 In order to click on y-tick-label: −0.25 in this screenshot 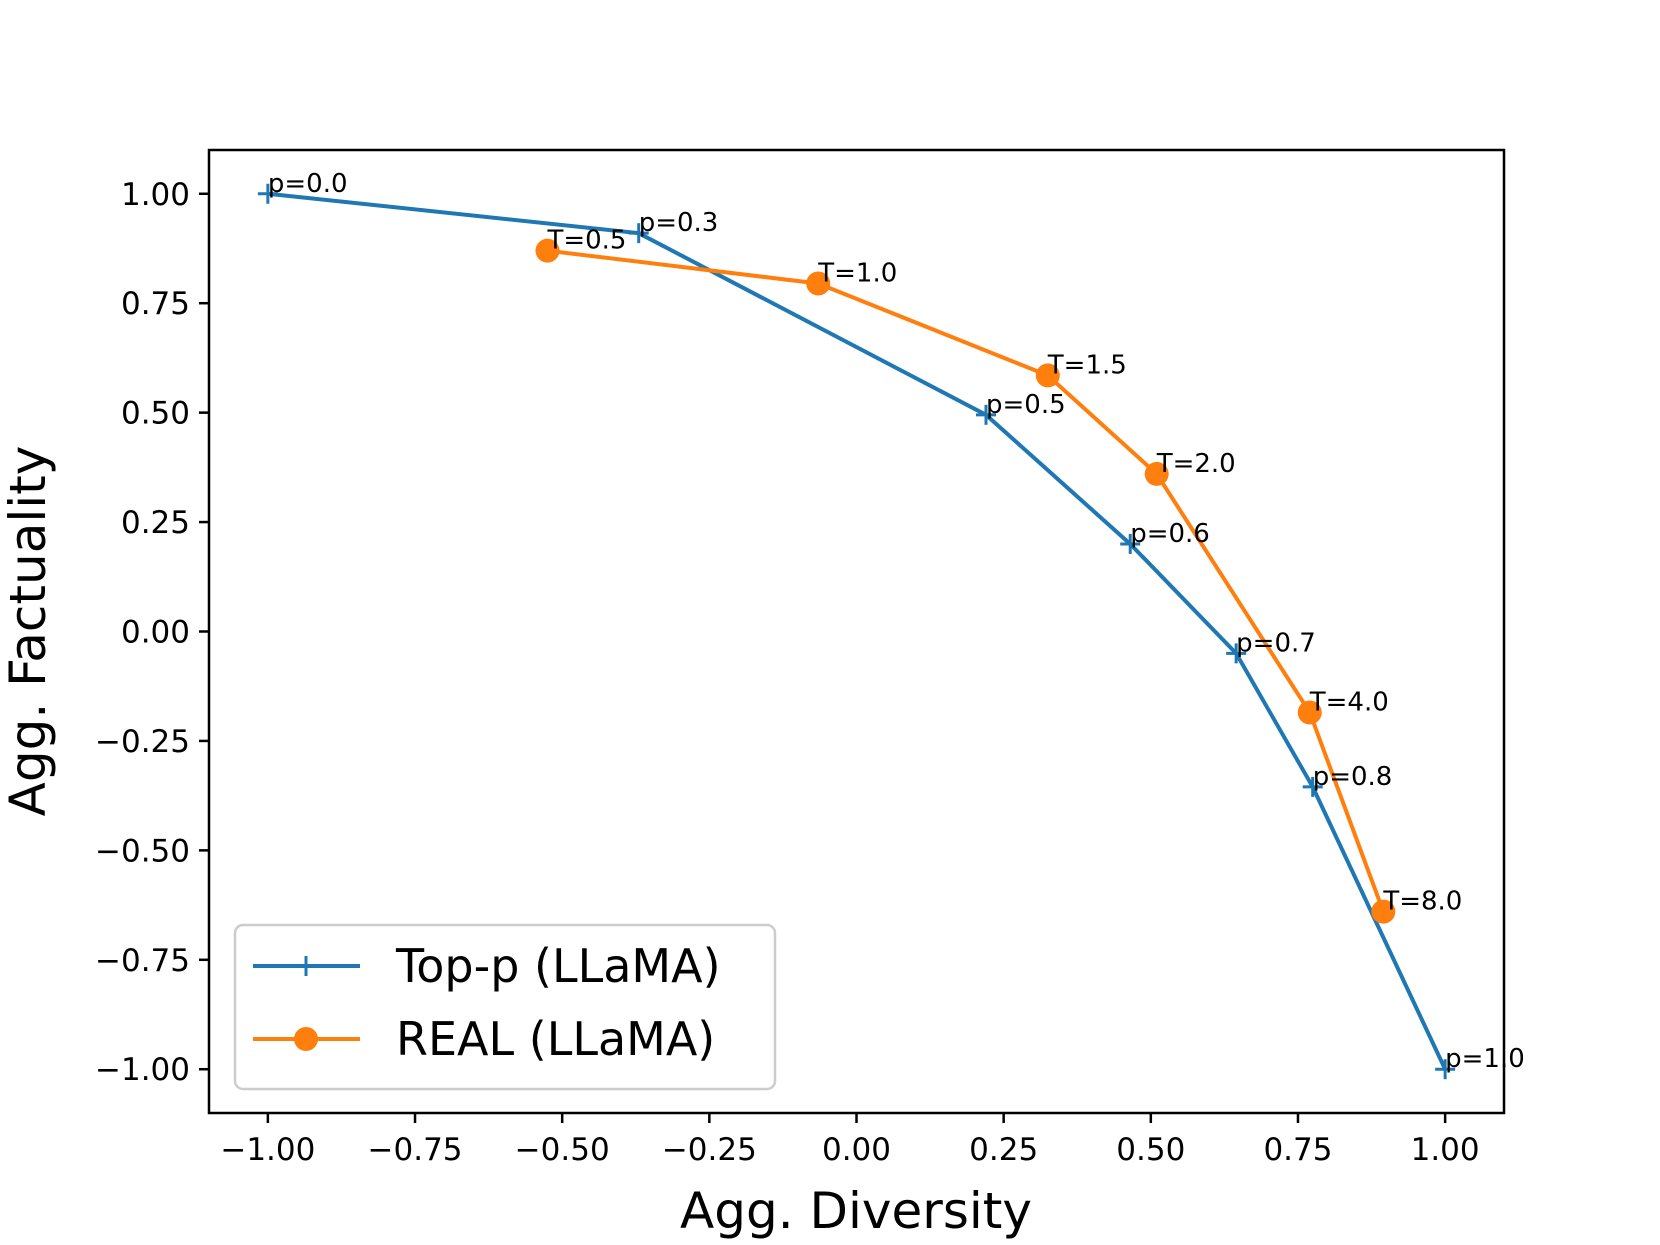, I will do `click(142, 742)`.